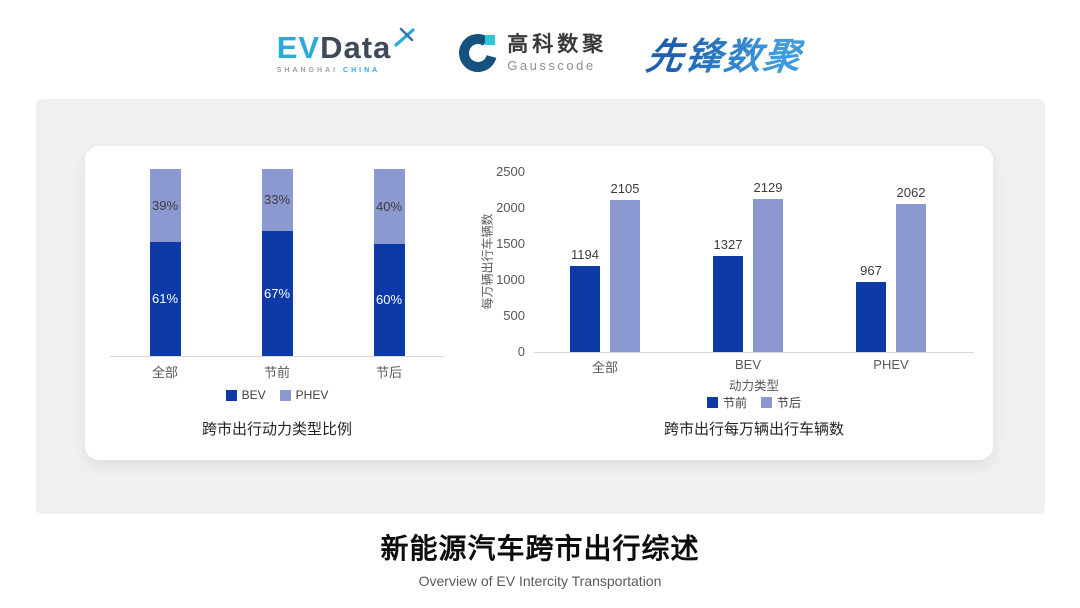 The height and width of the screenshot is (608, 1080). What do you see at coordinates (871, 270) in the screenshot?
I see `value-label: 967` at bounding box center [871, 270].